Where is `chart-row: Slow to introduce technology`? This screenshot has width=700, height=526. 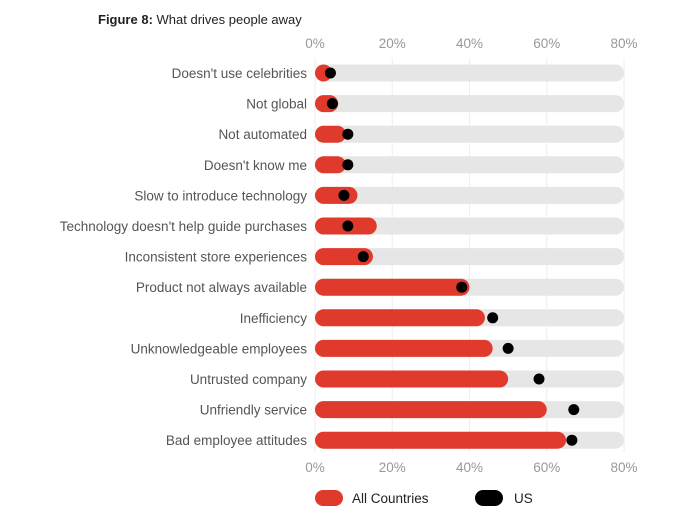 chart-row: Slow to introduce technology is located at coordinates (379, 195).